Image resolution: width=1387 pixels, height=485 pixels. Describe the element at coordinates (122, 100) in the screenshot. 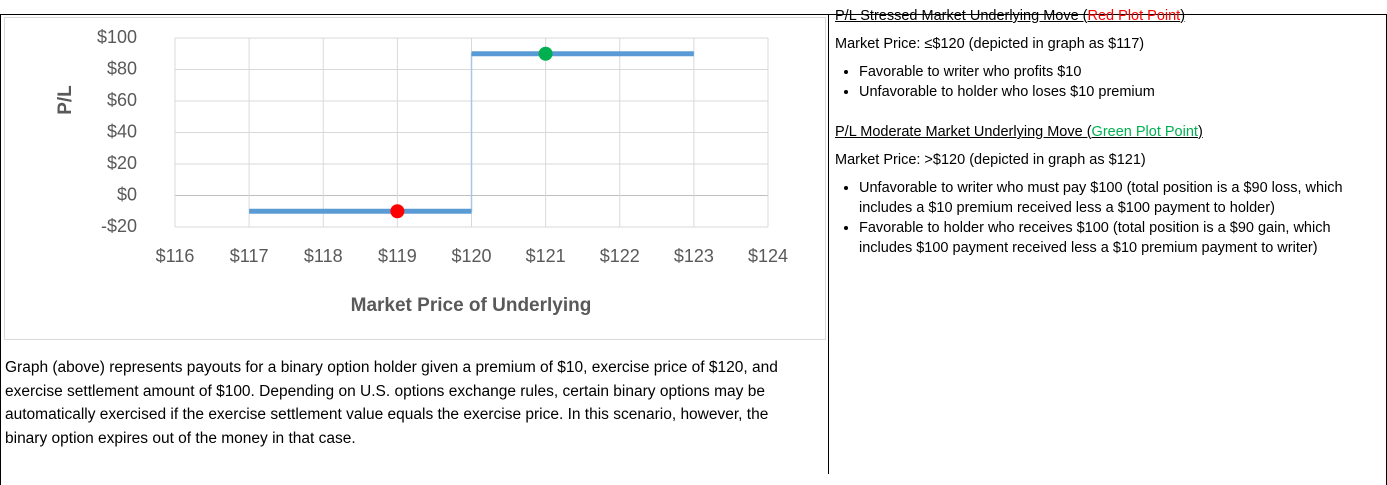

I see `y-tick-label: $60` at that location.